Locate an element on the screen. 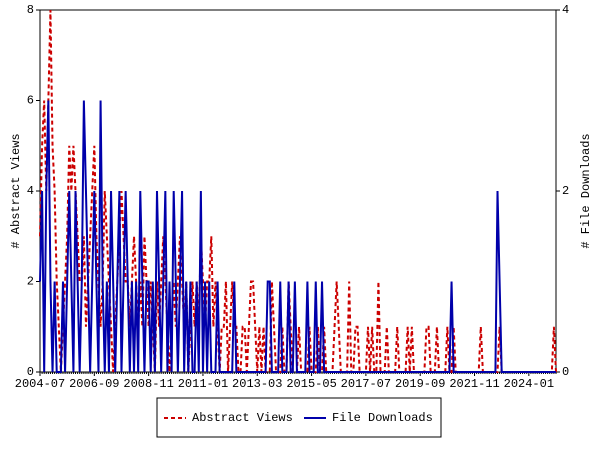  y2-tick-label: 4 is located at coordinates (565, 10).